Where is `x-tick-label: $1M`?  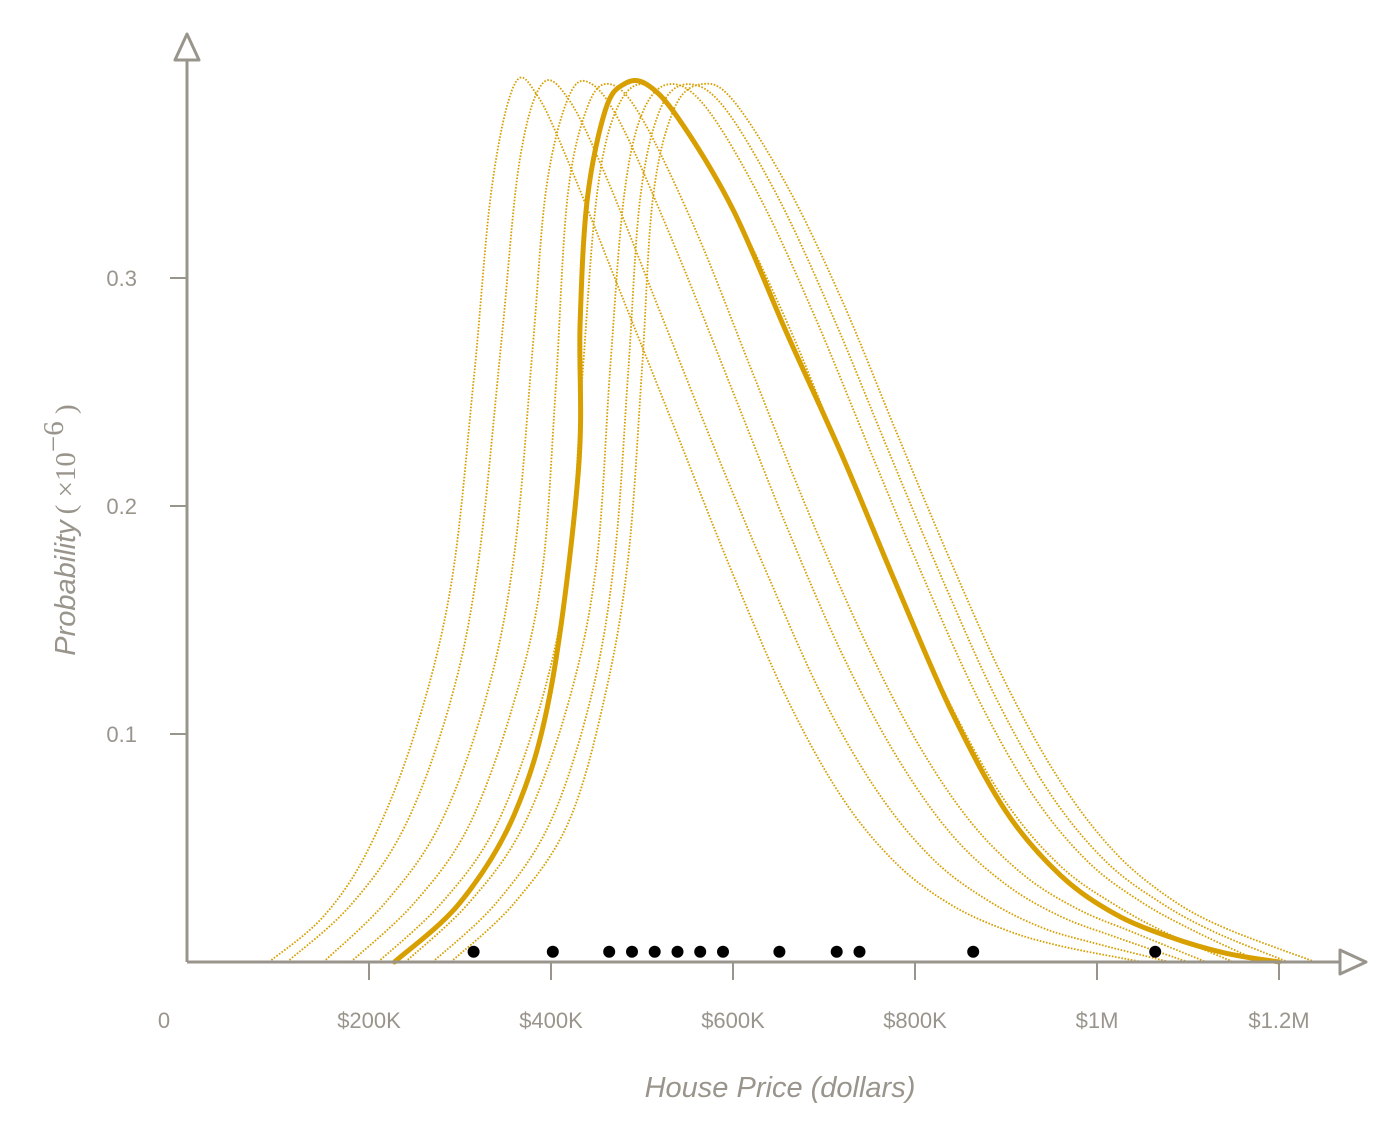 x-tick-label: $1M is located at coordinates (1097, 1020).